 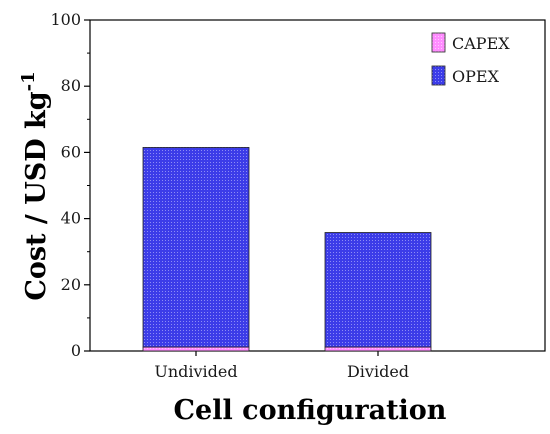 What do you see at coordinates (378, 290) in the screenshot?
I see `bar-opex-divided` at bounding box center [378, 290].